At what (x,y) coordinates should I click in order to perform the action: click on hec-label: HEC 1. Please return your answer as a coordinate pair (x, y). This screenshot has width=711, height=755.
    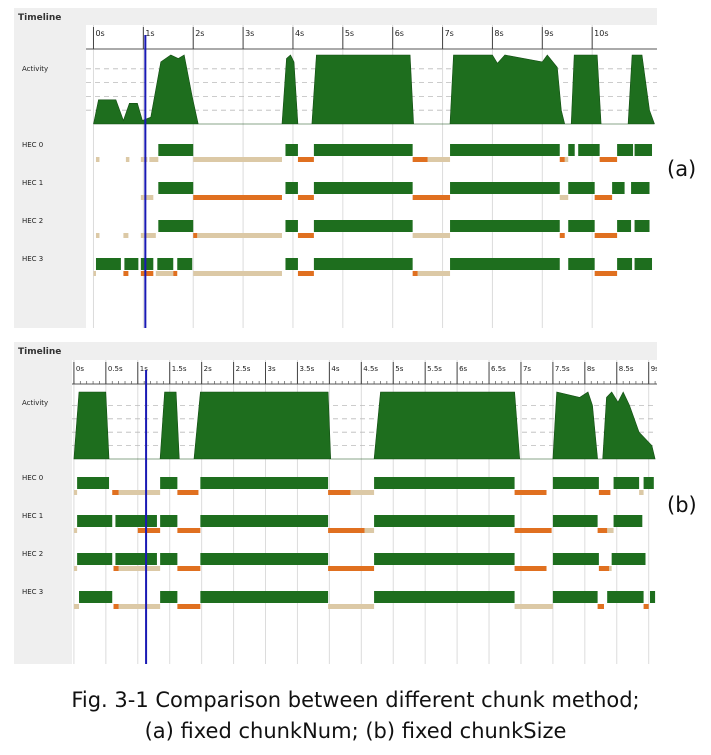
    Looking at the image, I should click on (32, 516).